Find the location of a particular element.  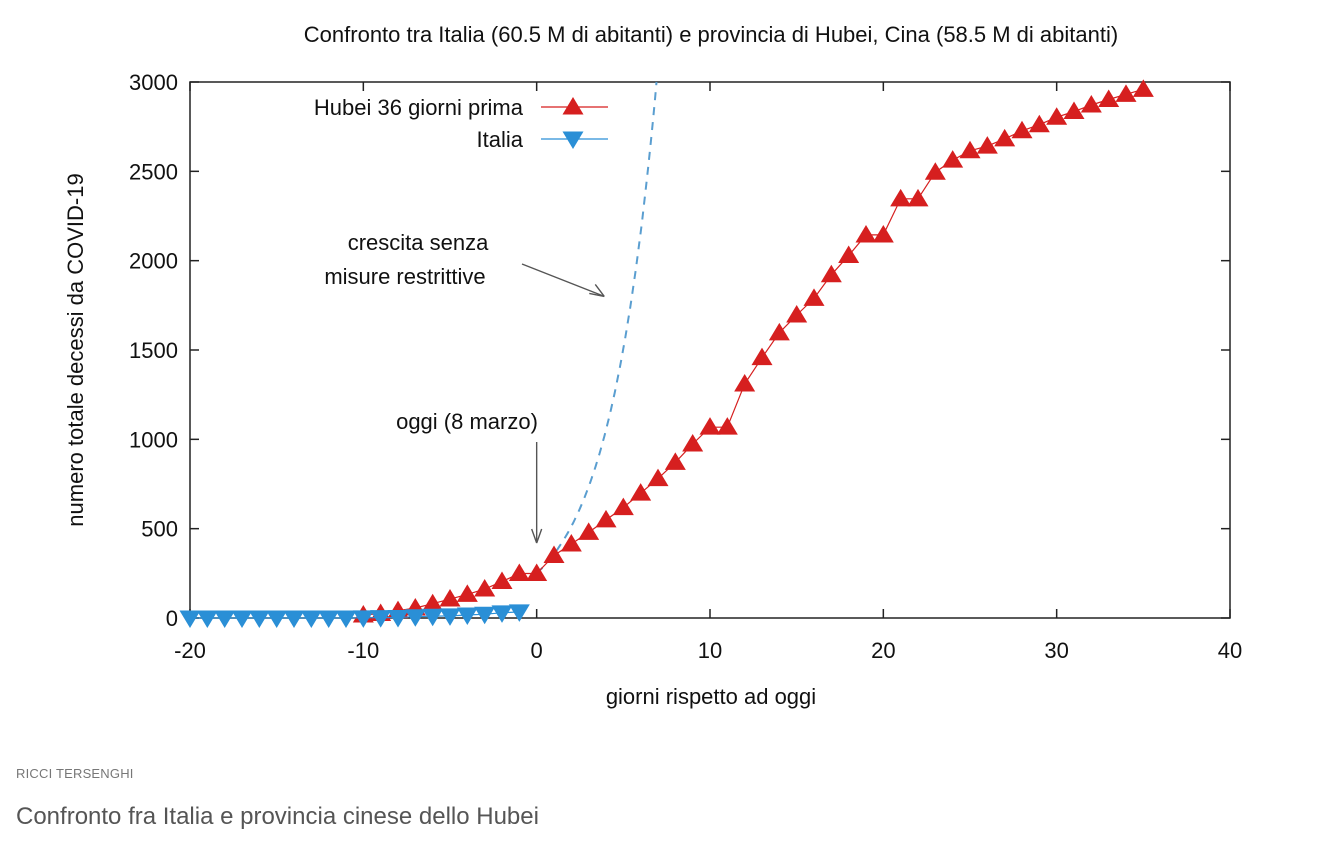

legend-label: Italia is located at coordinates (500, 139).